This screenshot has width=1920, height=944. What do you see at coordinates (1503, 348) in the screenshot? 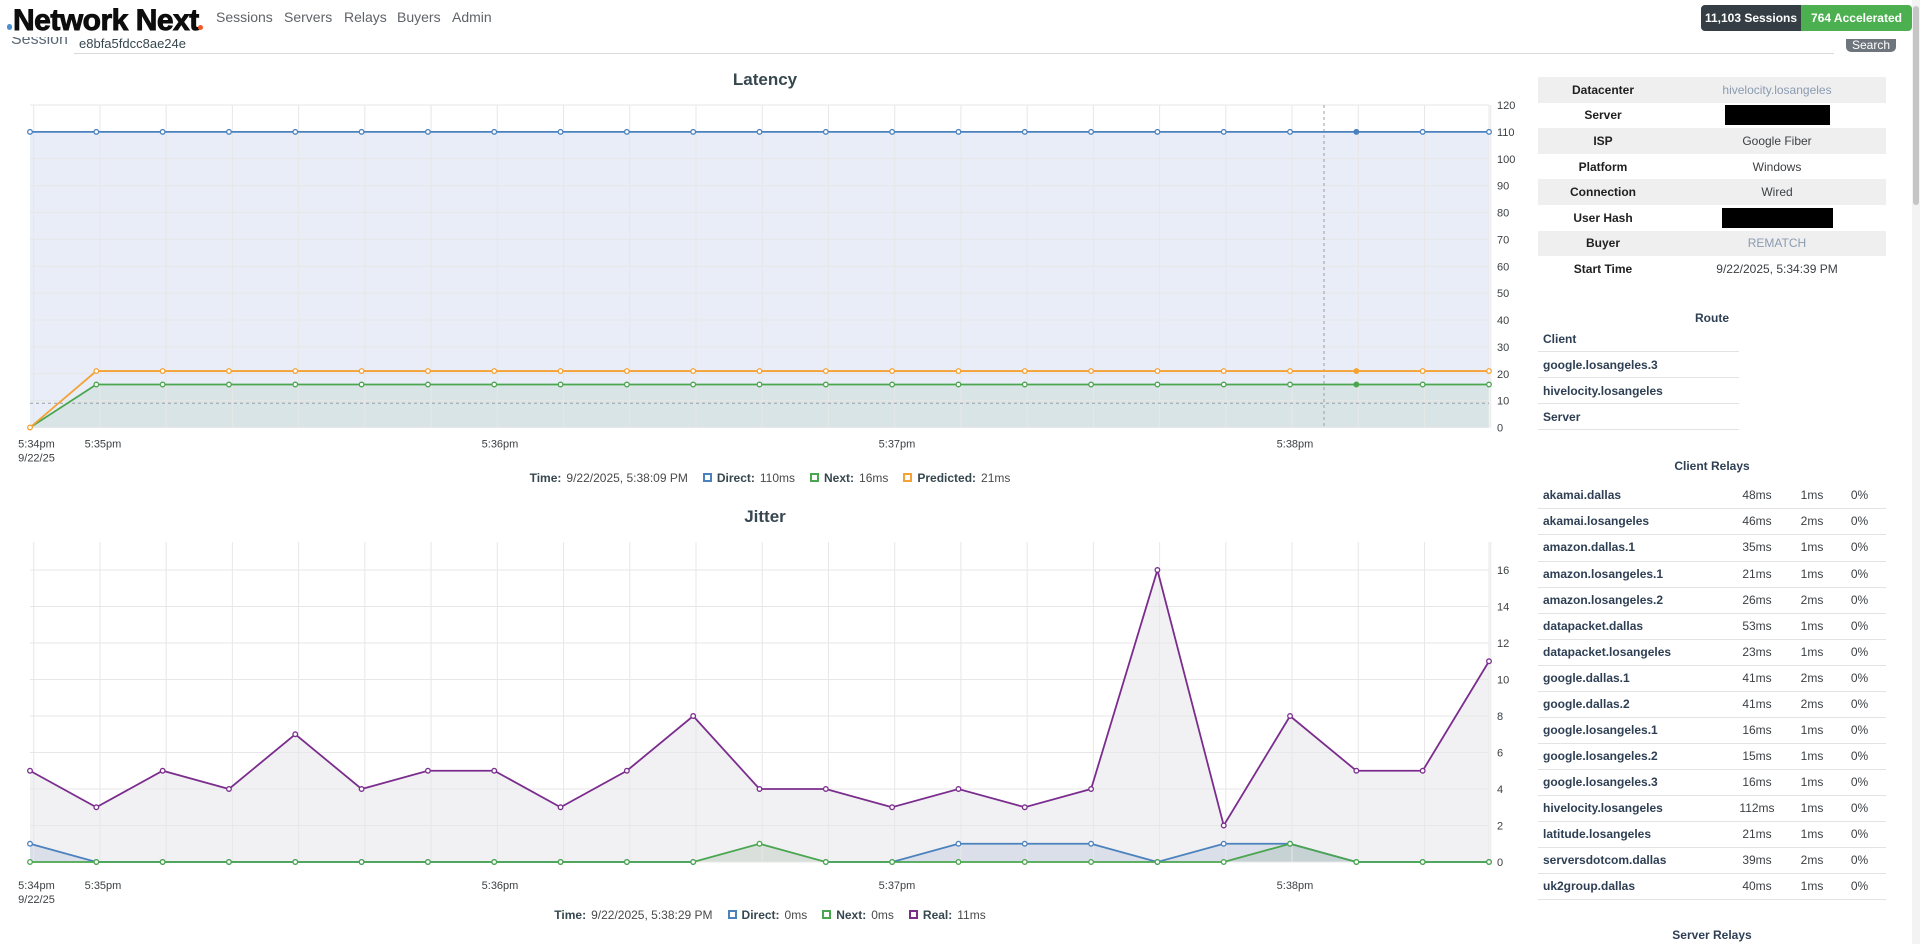
I see `svg-text: 30` at bounding box center [1503, 348].